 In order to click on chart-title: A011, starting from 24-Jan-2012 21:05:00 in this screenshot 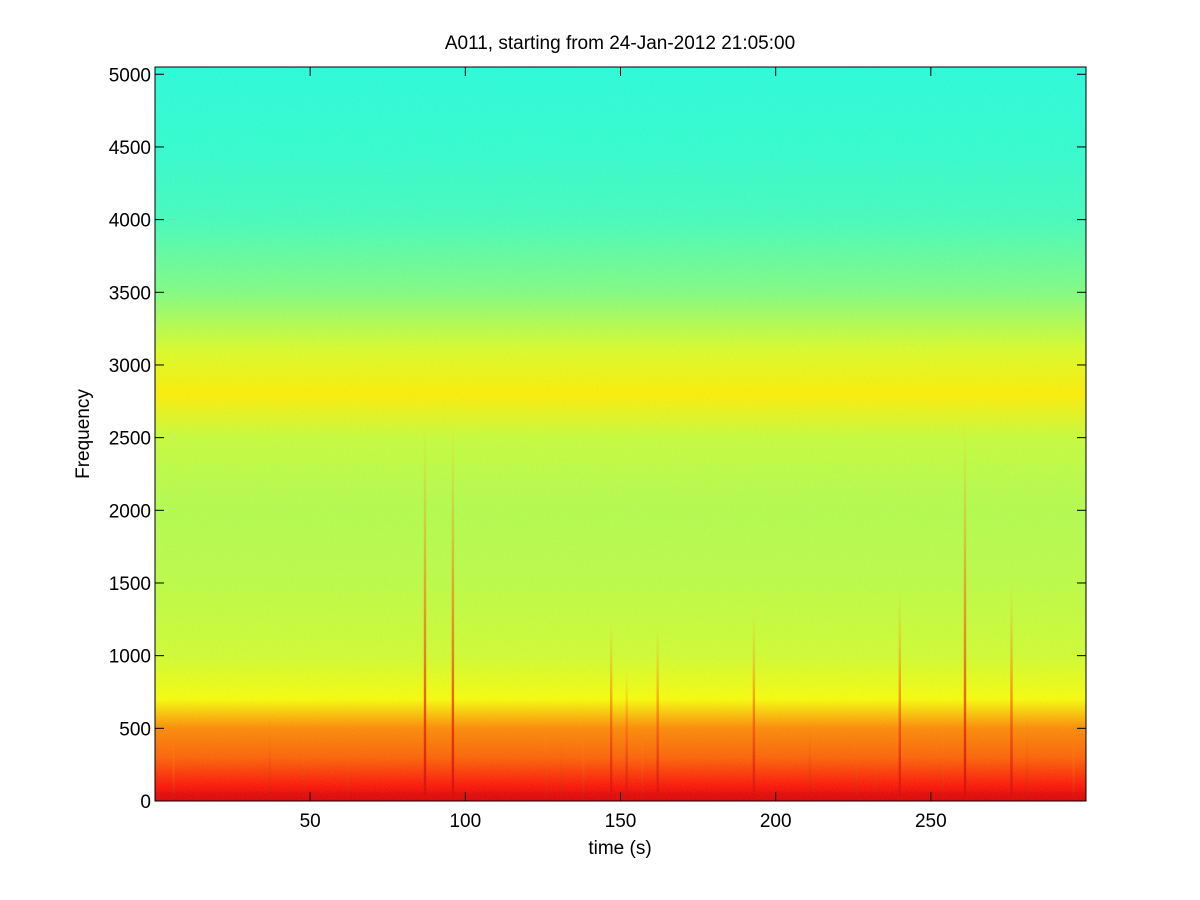, I will do `click(620, 43)`.